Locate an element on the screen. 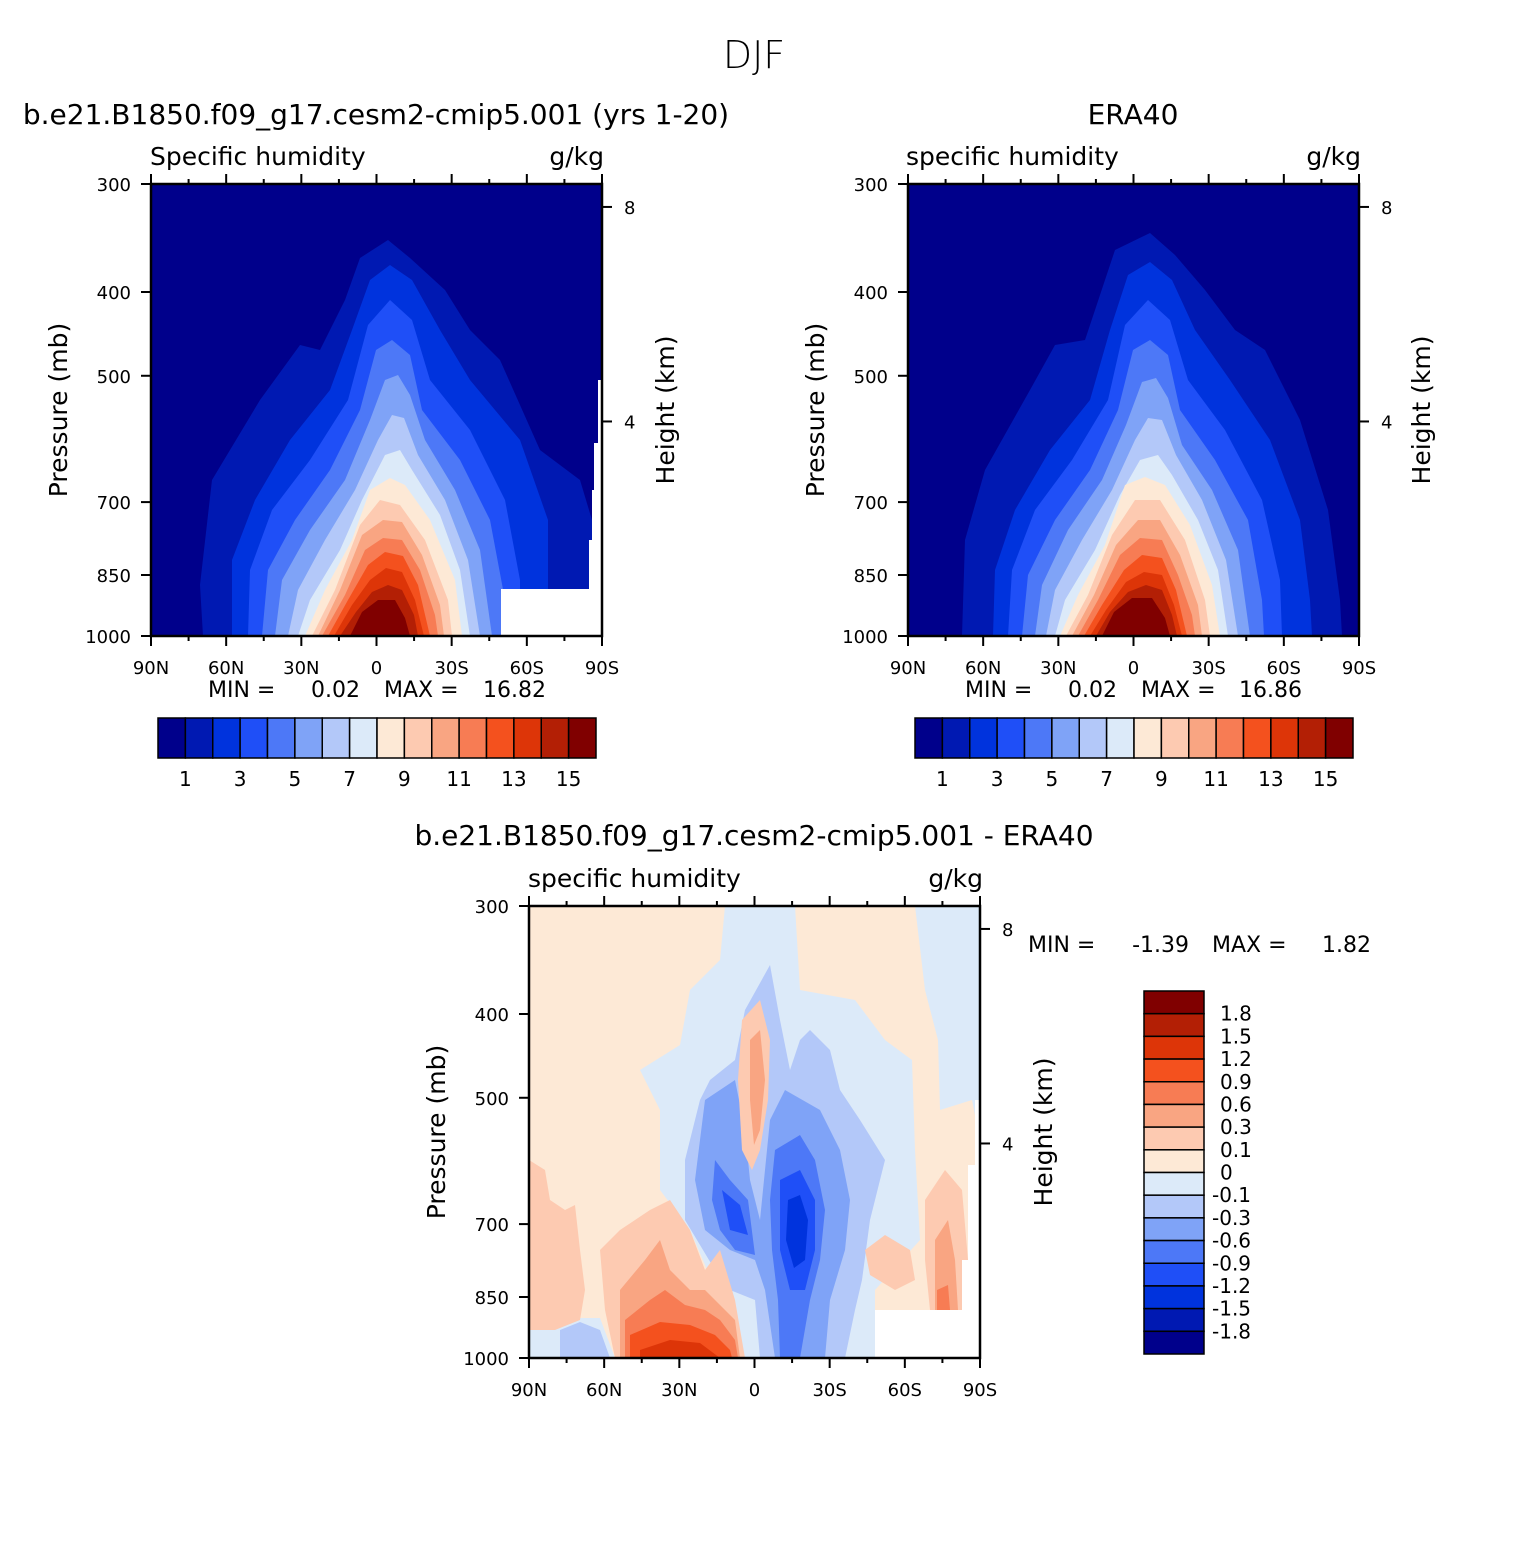 The width and height of the screenshot is (1525, 1543). y2-axis-title: Height (km) is located at coordinates (665, 410).